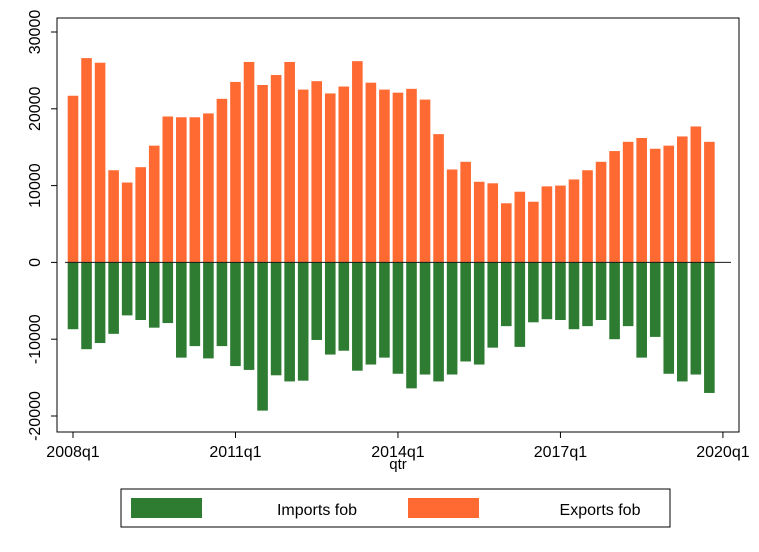 The width and height of the screenshot is (759, 552). Describe the element at coordinates (600, 510) in the screenshot. I see `legend-label-exports: Exports fob` at that location.